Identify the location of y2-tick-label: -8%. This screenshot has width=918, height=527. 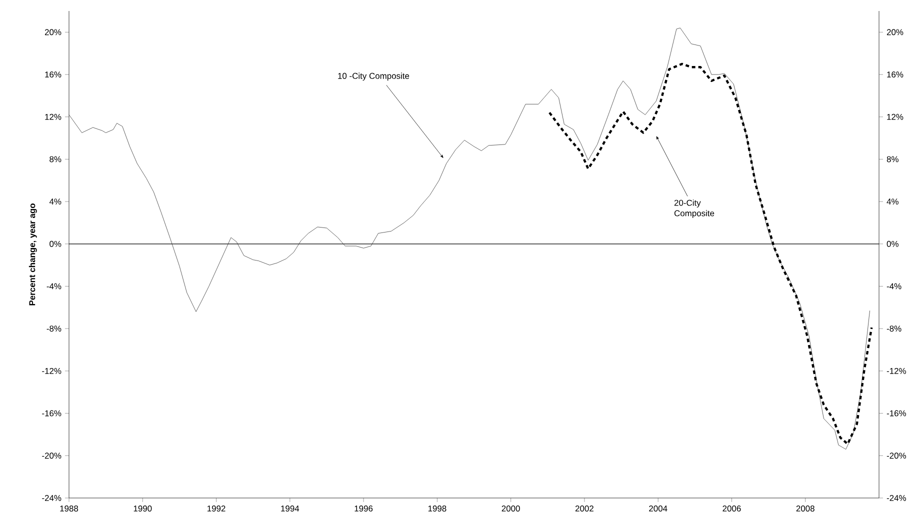
(894, 329).